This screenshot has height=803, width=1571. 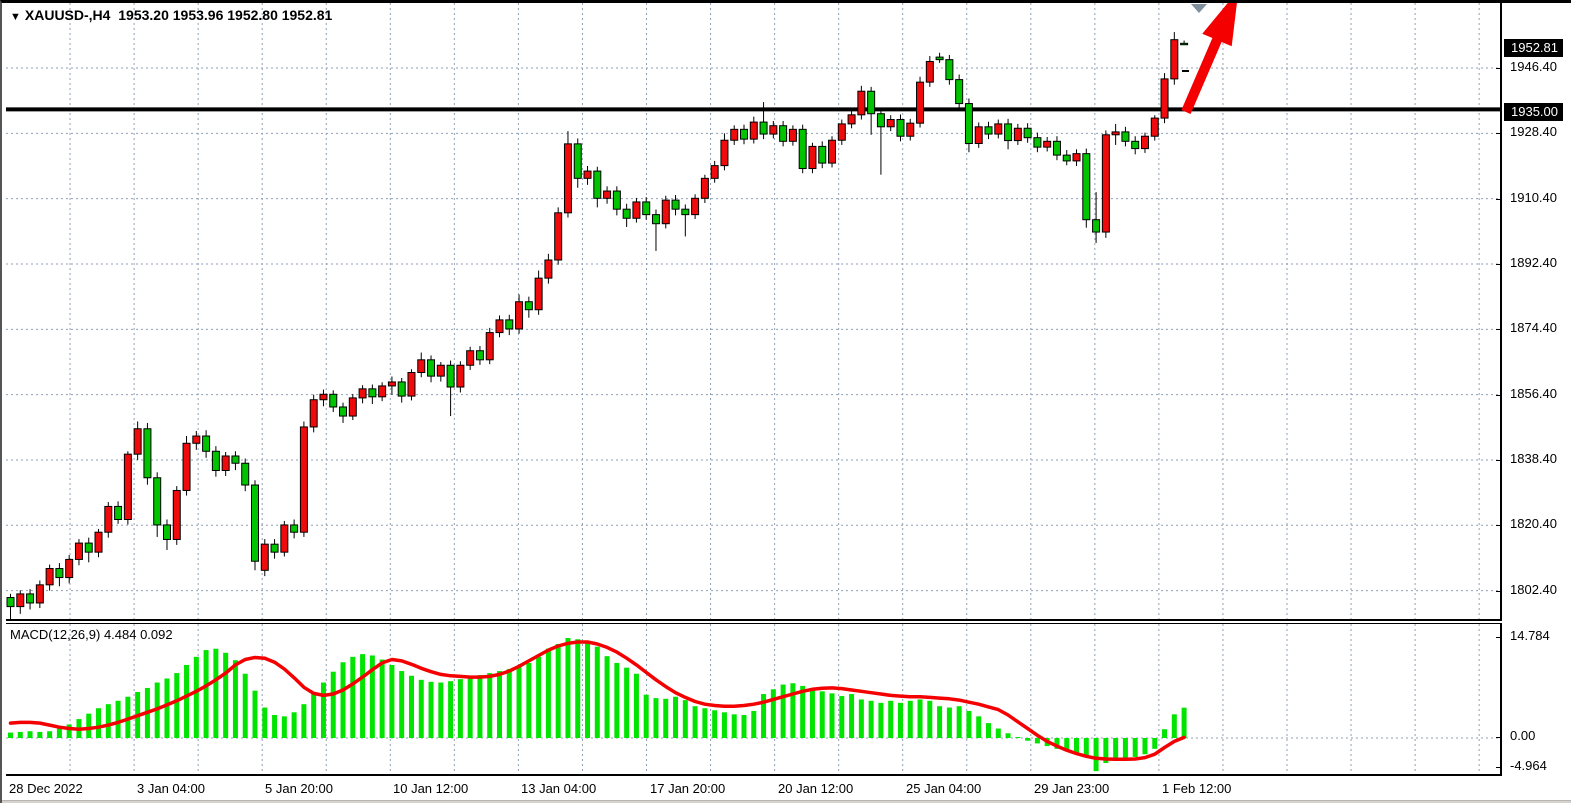 I want to click on price-tick-label: 1874.40, so click(x=1533, y=328).